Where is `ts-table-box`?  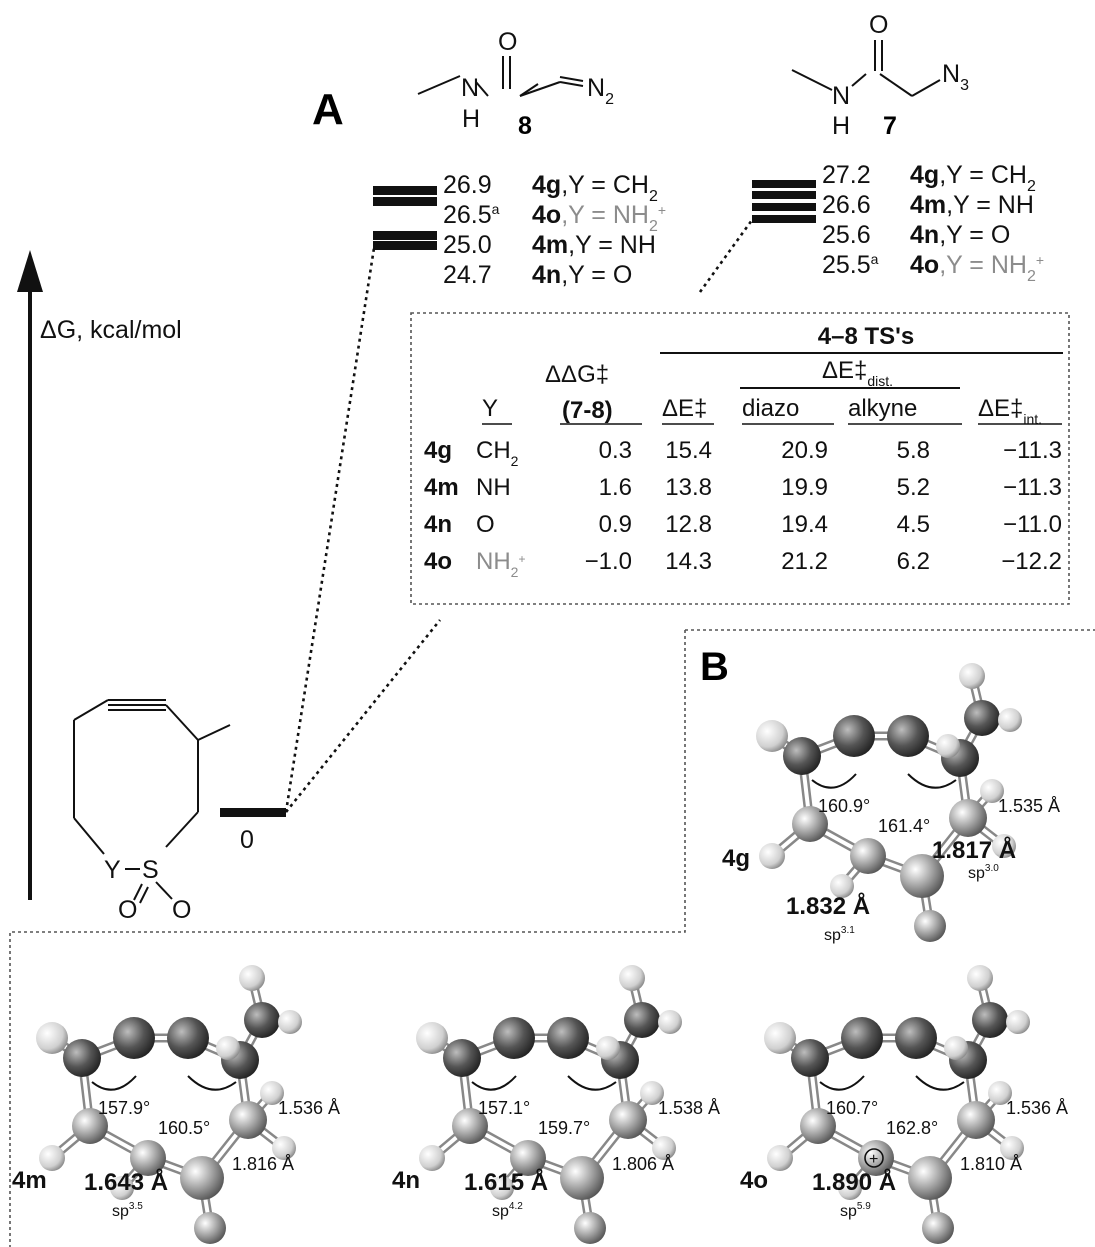
ts-table-box is located at coordinates (740, 458).